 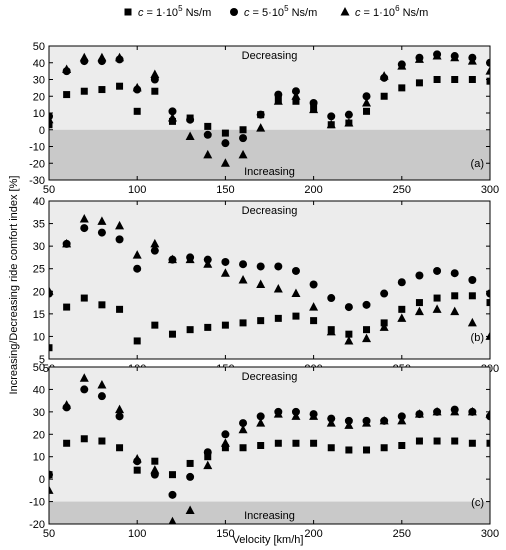 I want to click on legend-circle-marker, so click(x=234, y=12).